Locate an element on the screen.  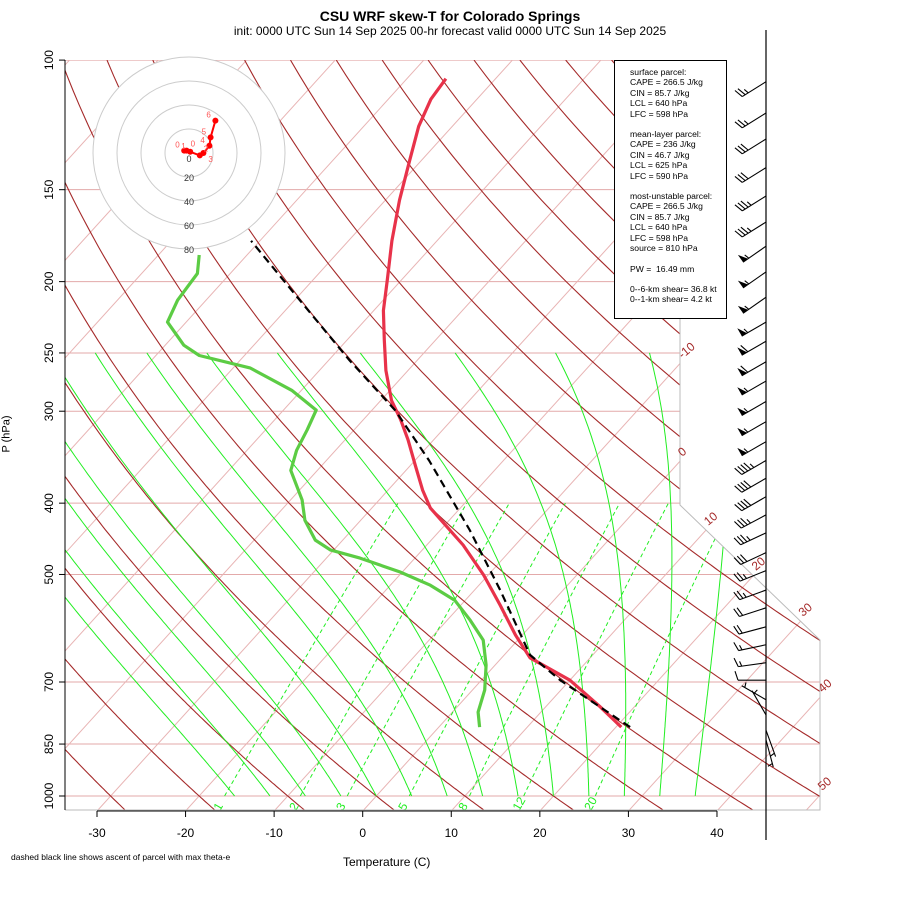
legend-line: CAPE = 236 J/kg is located at coordinates (663, 144).